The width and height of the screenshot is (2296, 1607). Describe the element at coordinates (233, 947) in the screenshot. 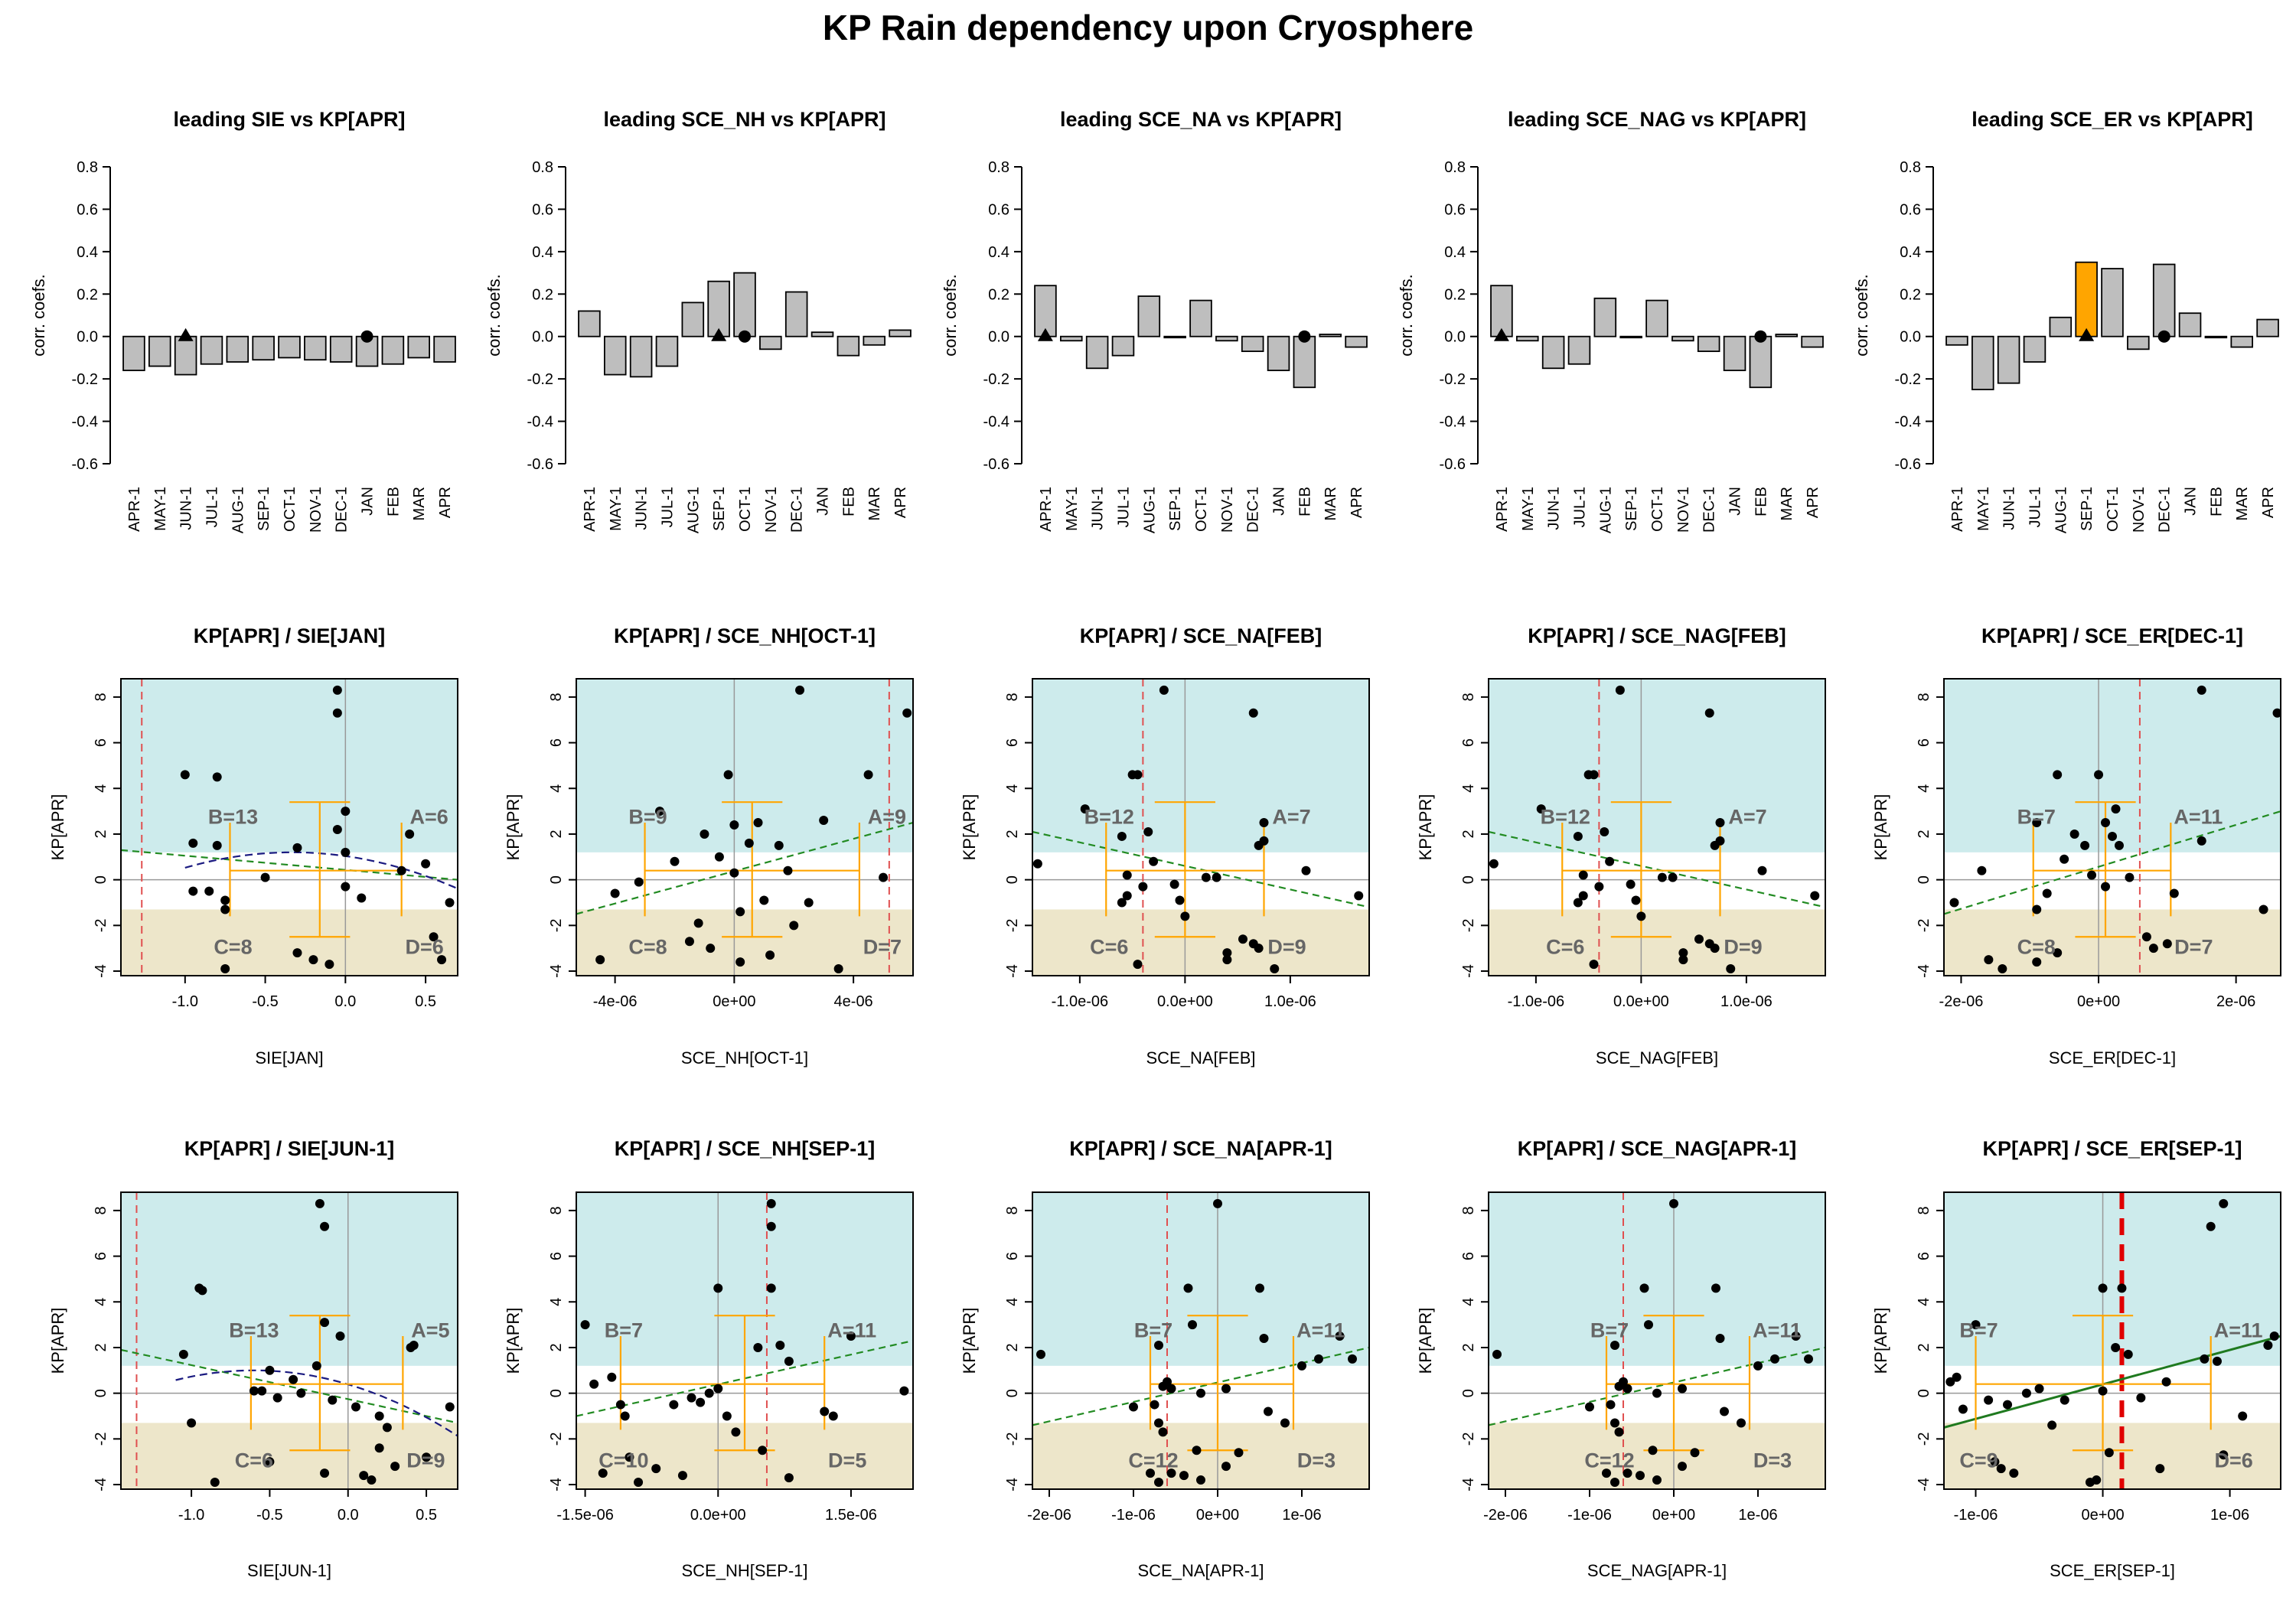

I see `quad-label-C: C=8` at that location.